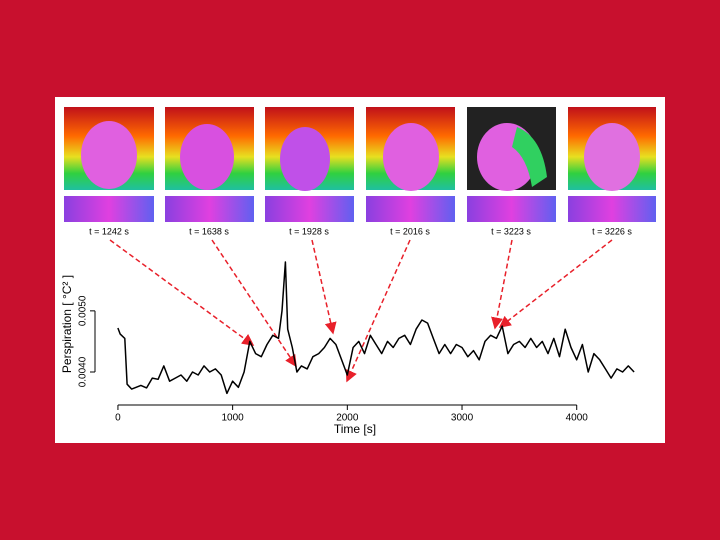 Image resolution: width=720 pixels, height=540 pixels. Describe the element at coordinates (209, 231) in the screenshot. I see `image-caption: t = 1638 s` at that location.